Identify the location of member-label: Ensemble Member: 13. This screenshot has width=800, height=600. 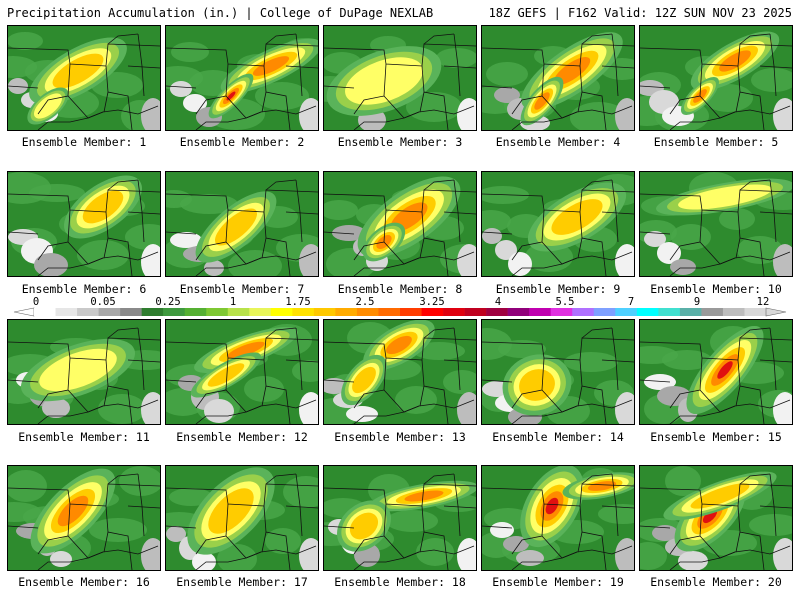
(400, 437).